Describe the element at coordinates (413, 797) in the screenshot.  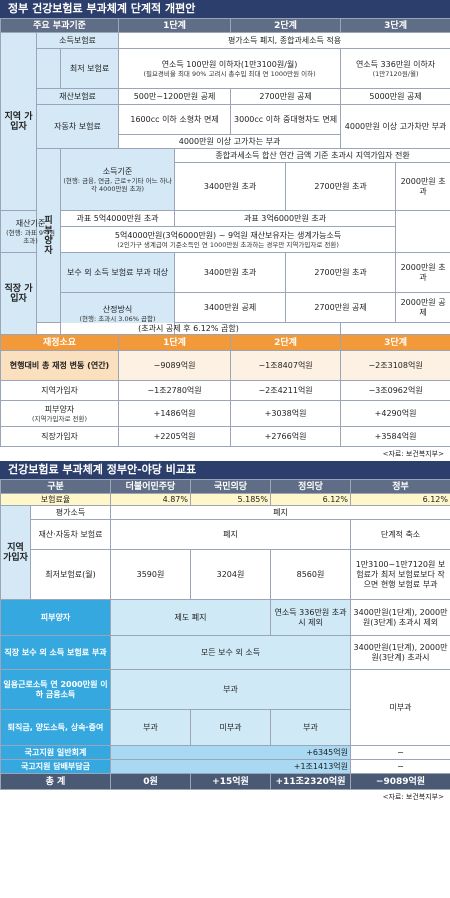
I see `table2-source: <자료: 보건복지부>` at that location.